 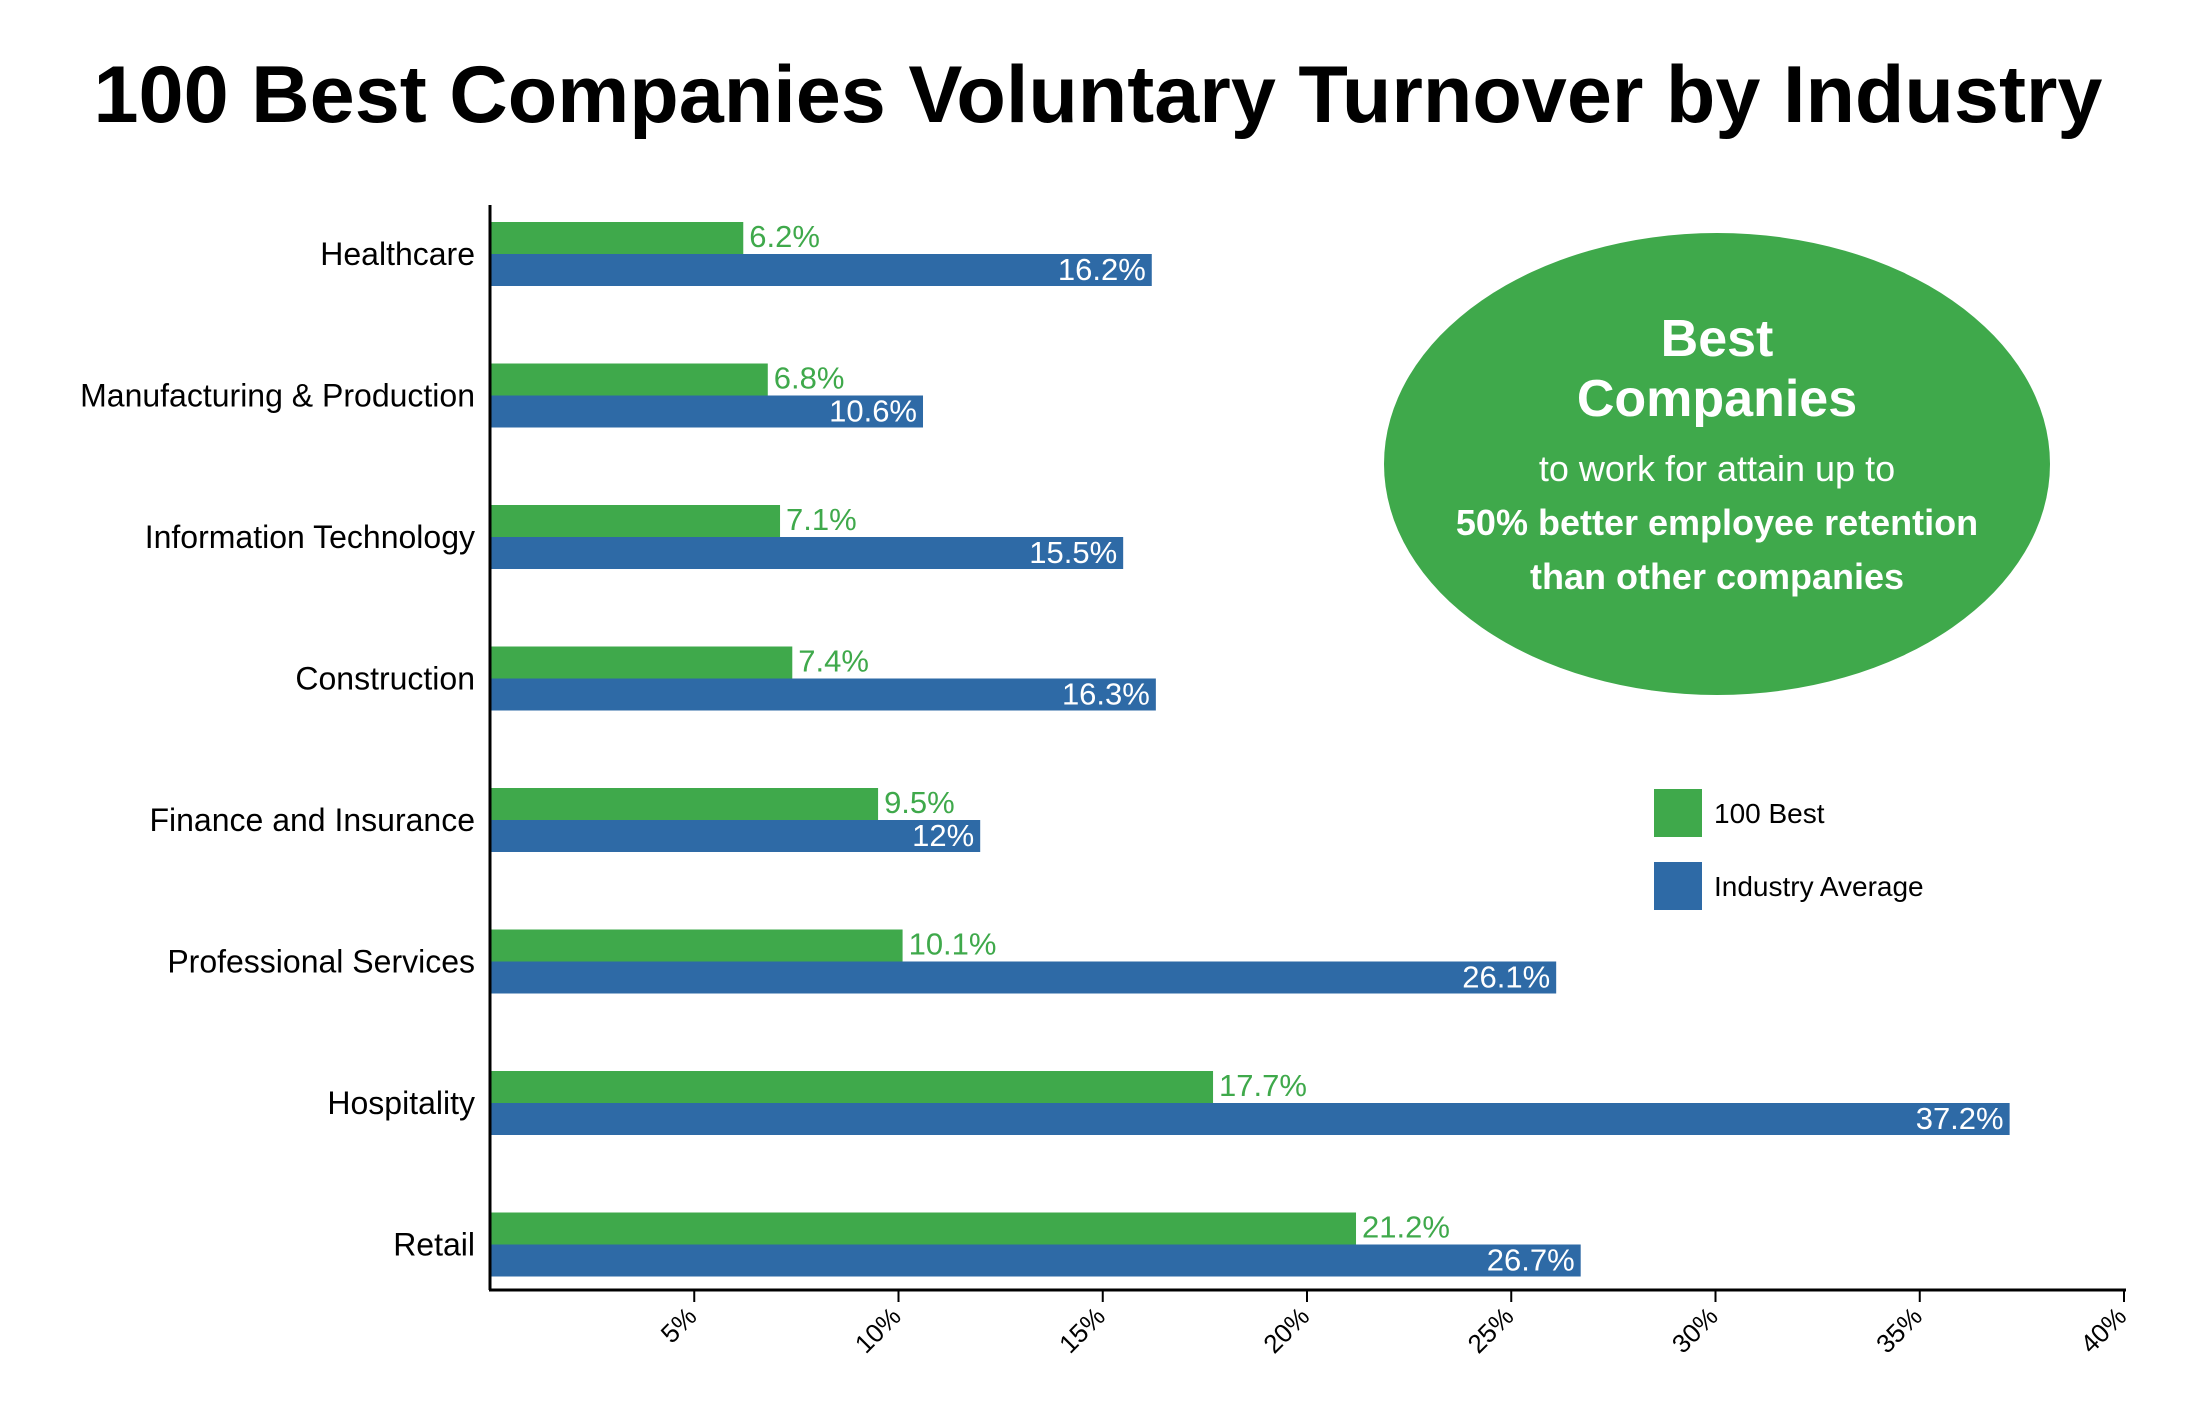 I want to click on bar-100-best-retail, so click(x=923, y=1228).